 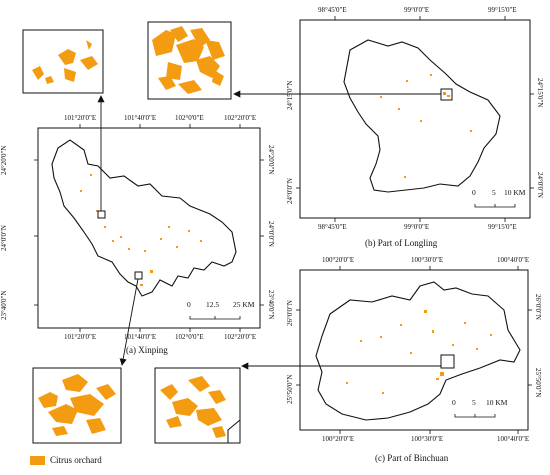 I want to click on binchuan-bottom-tick-1: 100°20'0"E, so click(x=338, y=439).